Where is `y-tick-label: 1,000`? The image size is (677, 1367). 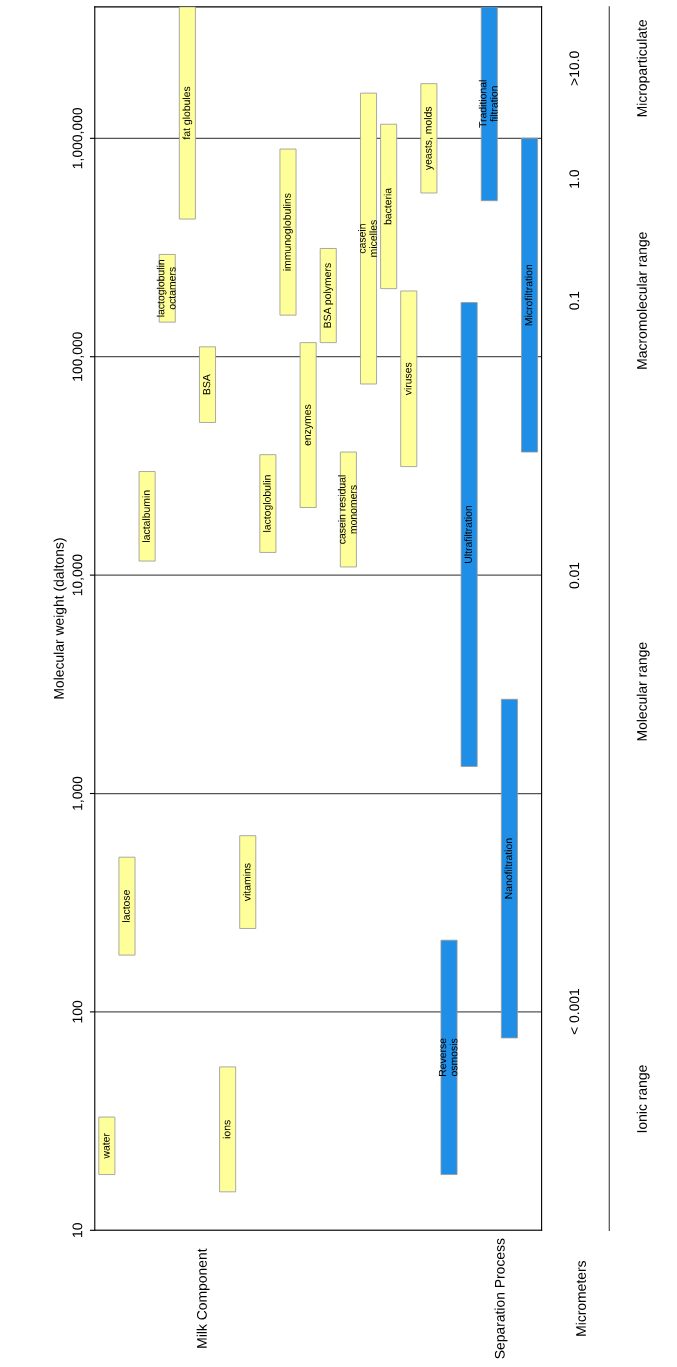
y-tick-label: 1,000 is located at coordinates (78, 793).